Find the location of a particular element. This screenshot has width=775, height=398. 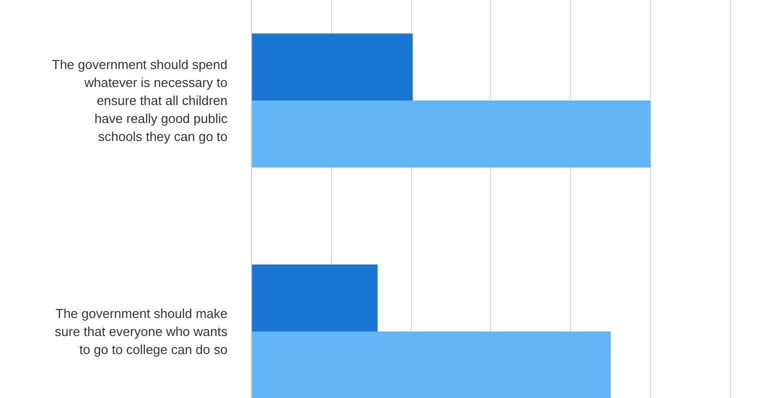

y-tick-label: The government should make sure that everyone who wants to go to college can do so is located at coordinates (141, 331).